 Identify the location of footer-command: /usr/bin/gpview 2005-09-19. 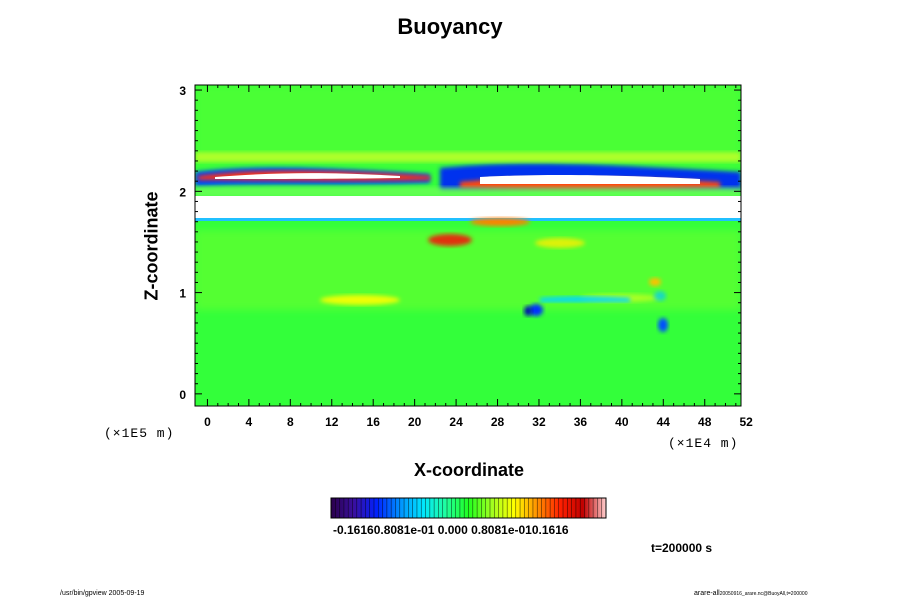
(102, 593).